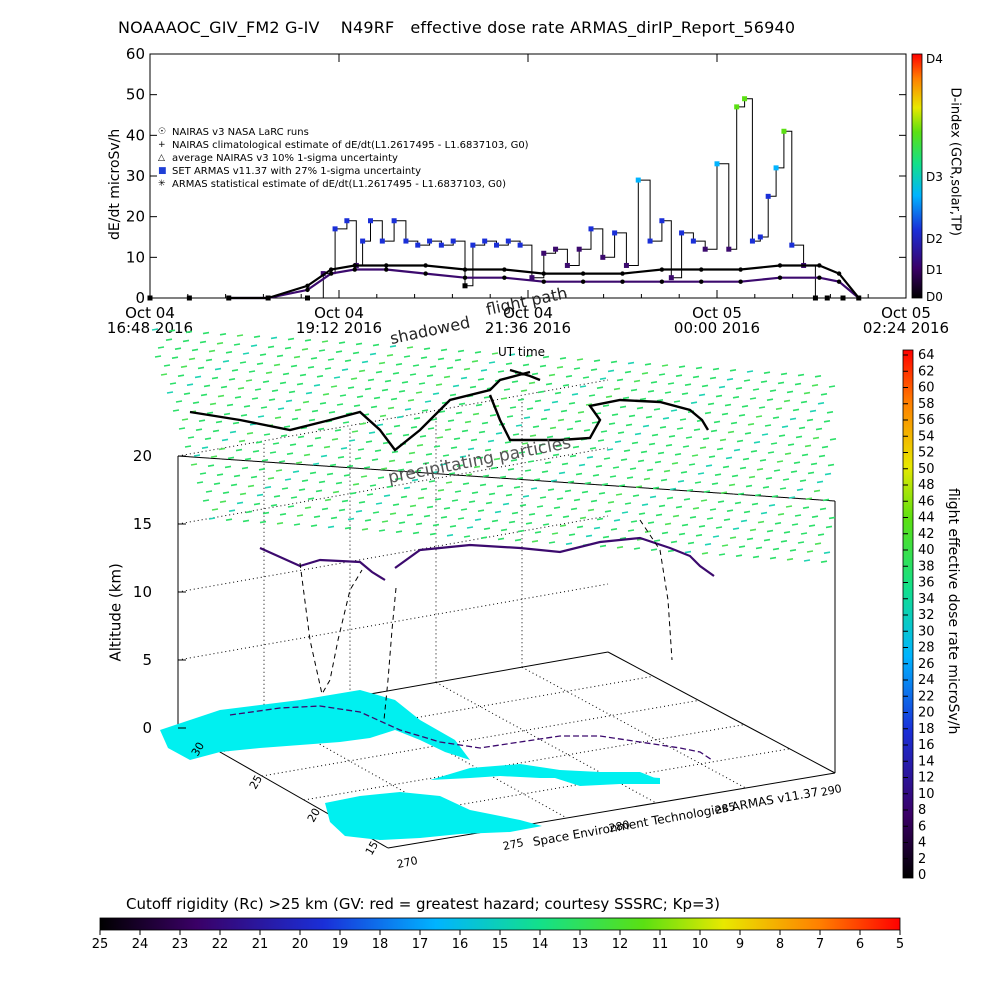  What do you see at coordinates (393, 554) in the screenshot?
I see `wall-grid-line` at bounding box center [393, 554].